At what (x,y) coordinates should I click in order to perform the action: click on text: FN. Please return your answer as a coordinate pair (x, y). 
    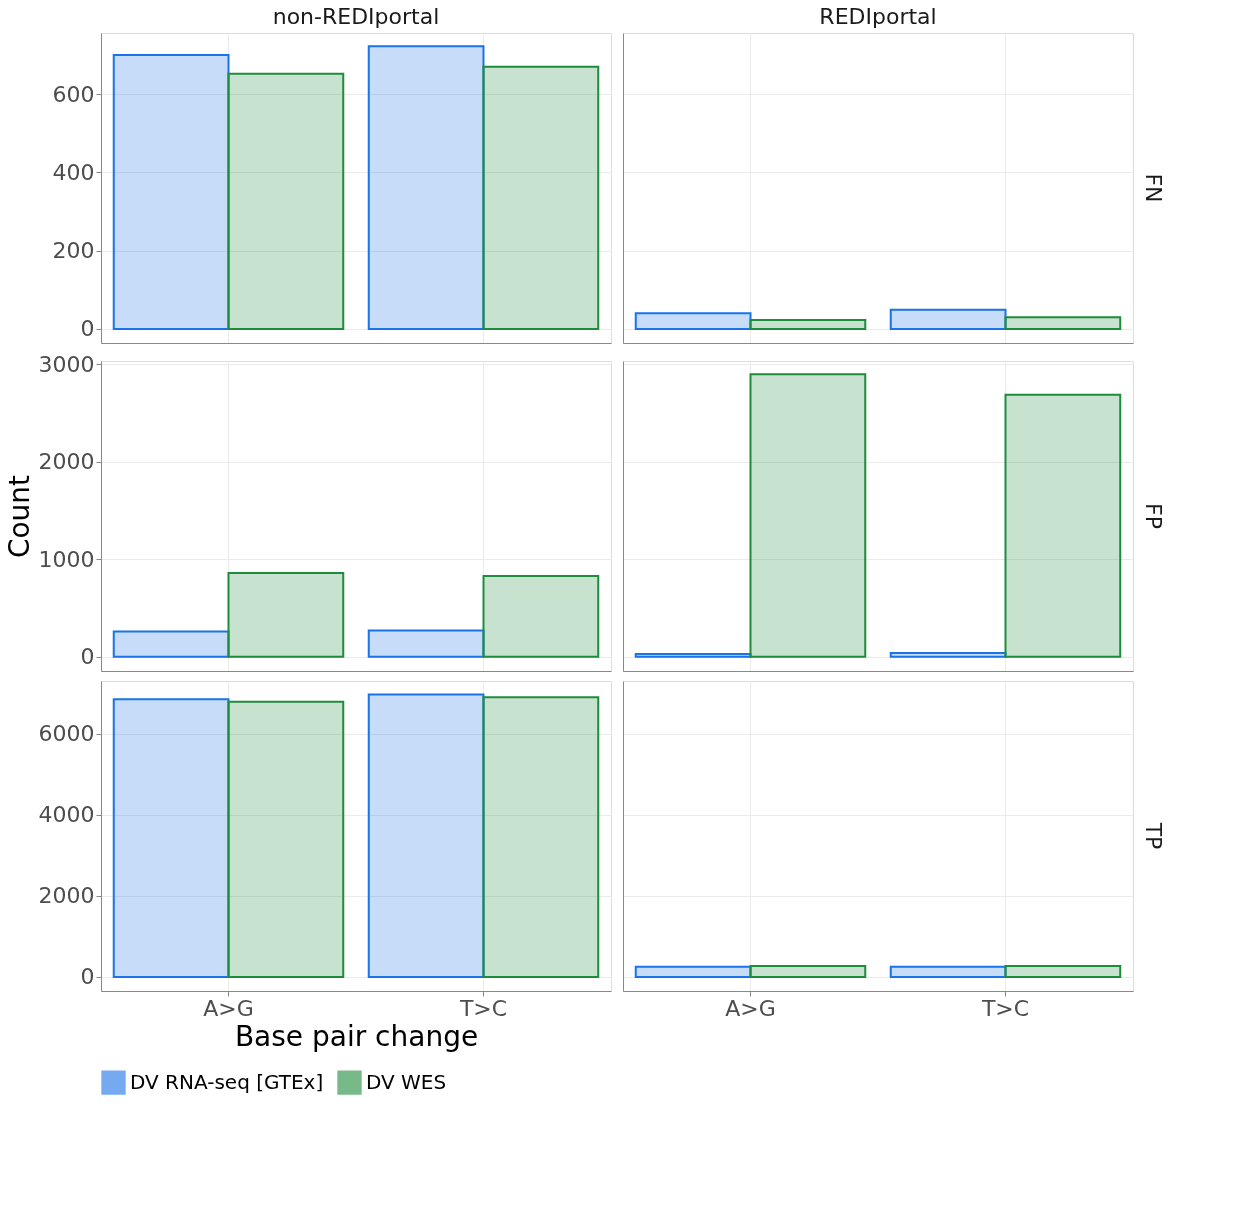
    Looking at the image, I should click on (1153, 188).